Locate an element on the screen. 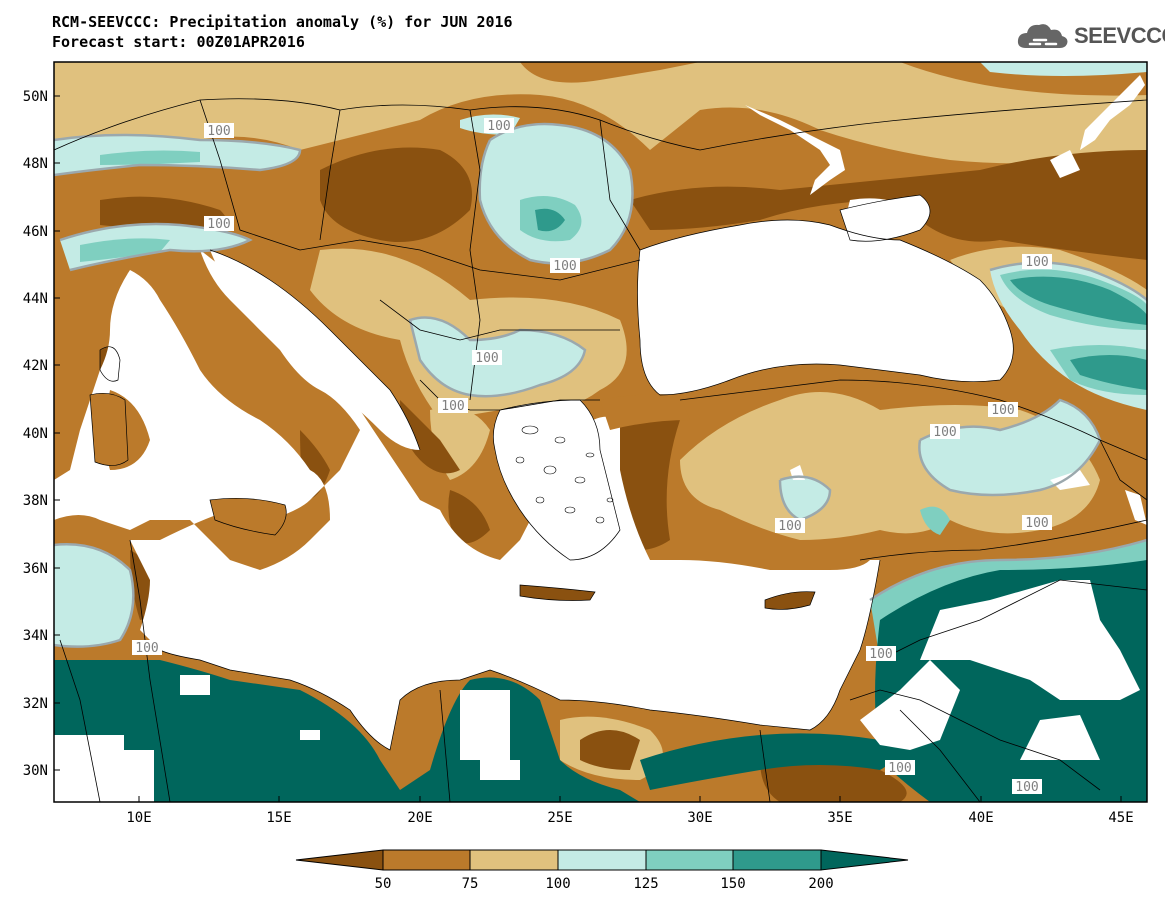  lon-tick: 20E is located at coordinates (420, 811).